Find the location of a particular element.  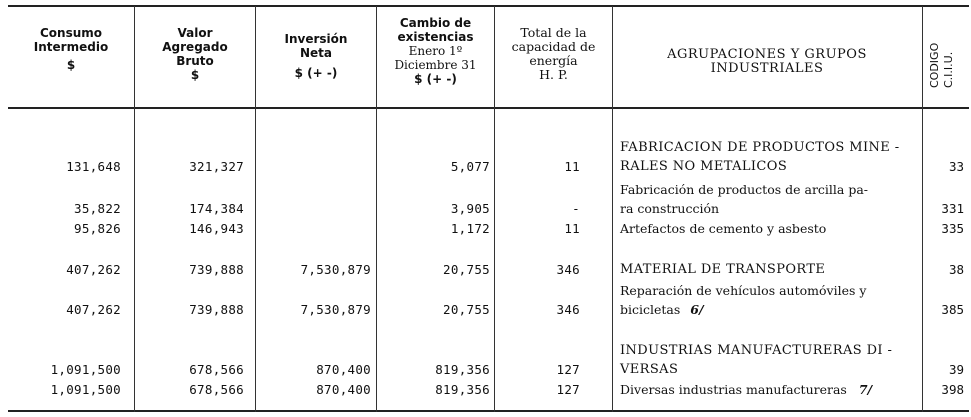

header-consumo-line-2: Intermedio is located at coordinates (71, 47).